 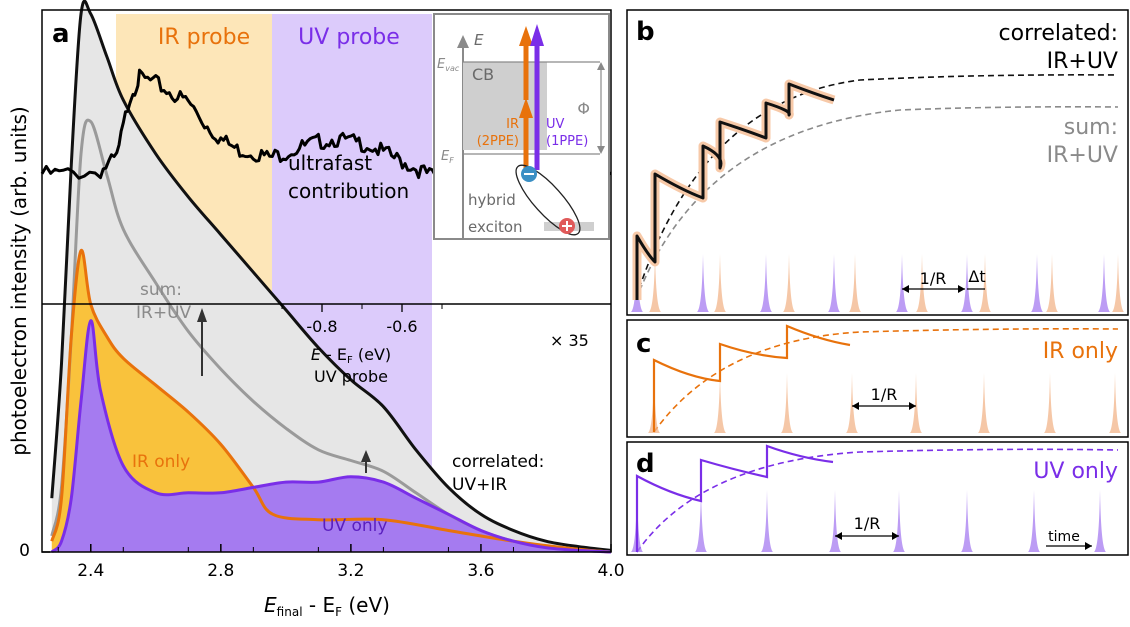 I want to click on inset-axis-subtitle: UV probe, so click(x=351, y=376).